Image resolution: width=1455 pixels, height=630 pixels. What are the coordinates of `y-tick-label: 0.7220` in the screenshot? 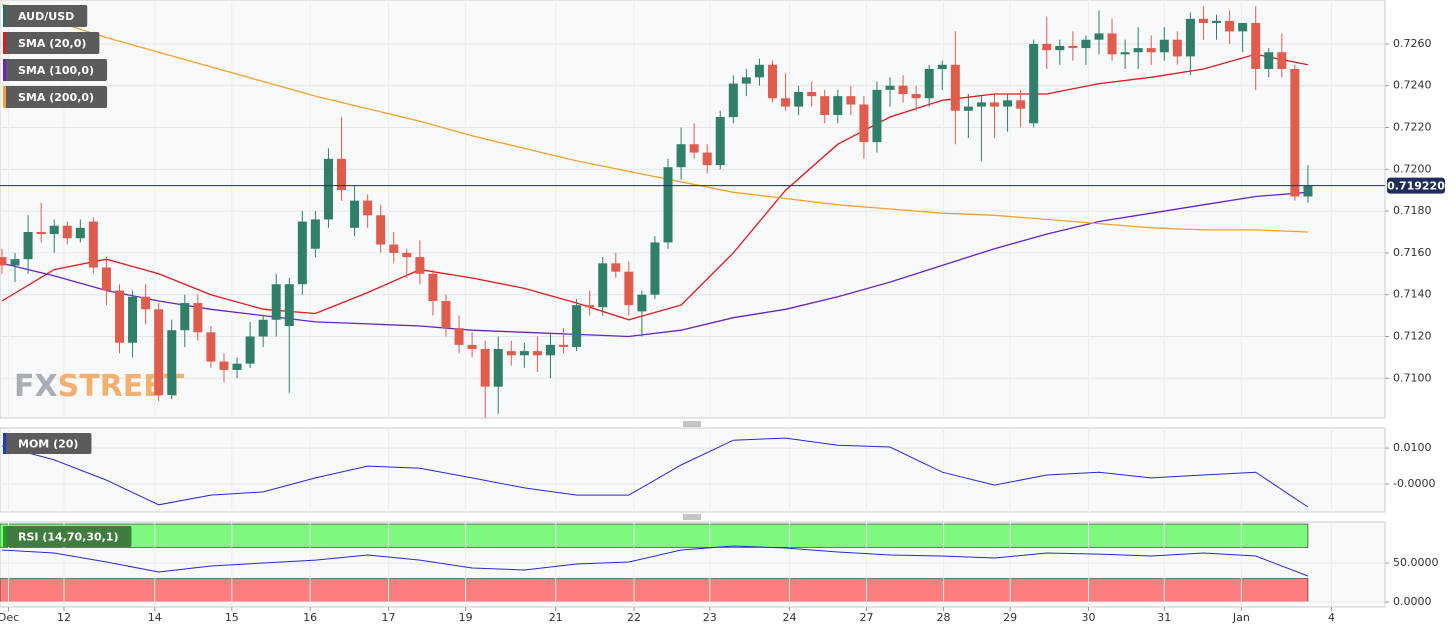 It's located at (1412, 126).